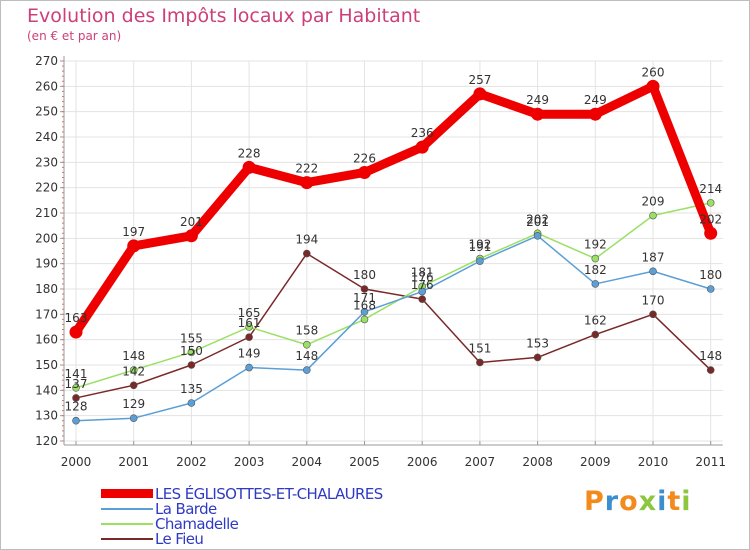 The image size is (750, 550). What do you see at coordinates (653, 257) in the screenshot?
I see `data-label-1: 187` at bounding box center [653, 257].